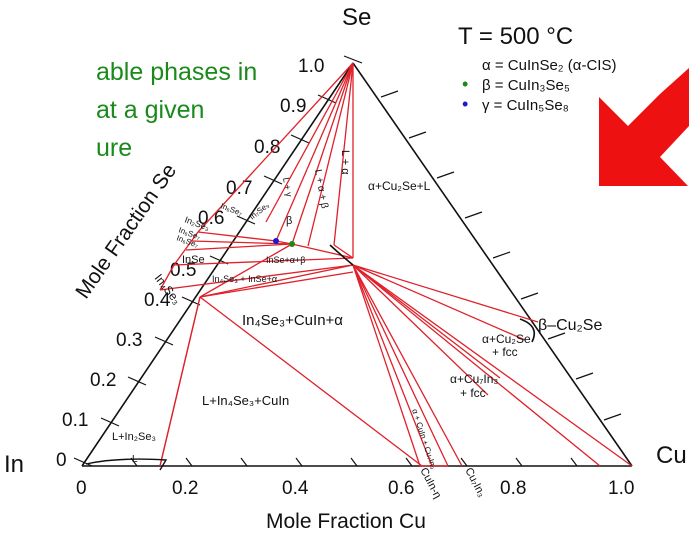  I want to click on legend-beta: β = CuIn₃Se₅, so click(526, 85).